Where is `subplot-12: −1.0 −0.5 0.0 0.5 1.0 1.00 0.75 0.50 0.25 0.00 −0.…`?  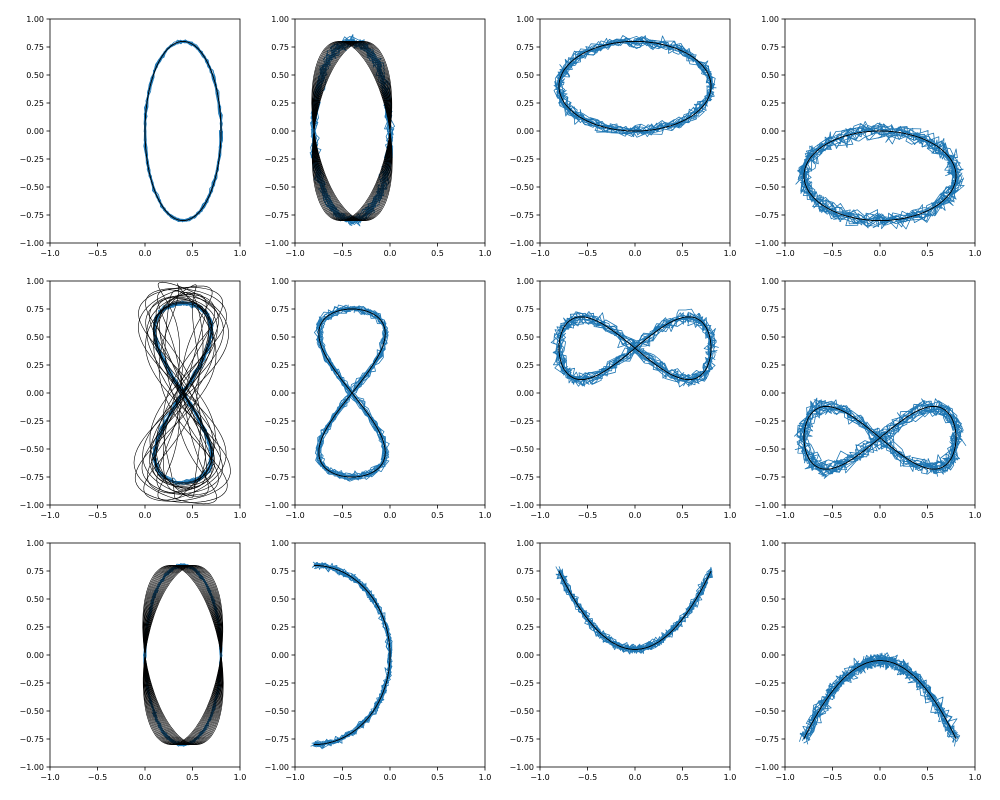 subplot-12: −1.0 −0.5 0.0 0.5 1.0 1.00 0.75 0.50 0.25 0.00 −0.… is located at coordinates (867, 660).